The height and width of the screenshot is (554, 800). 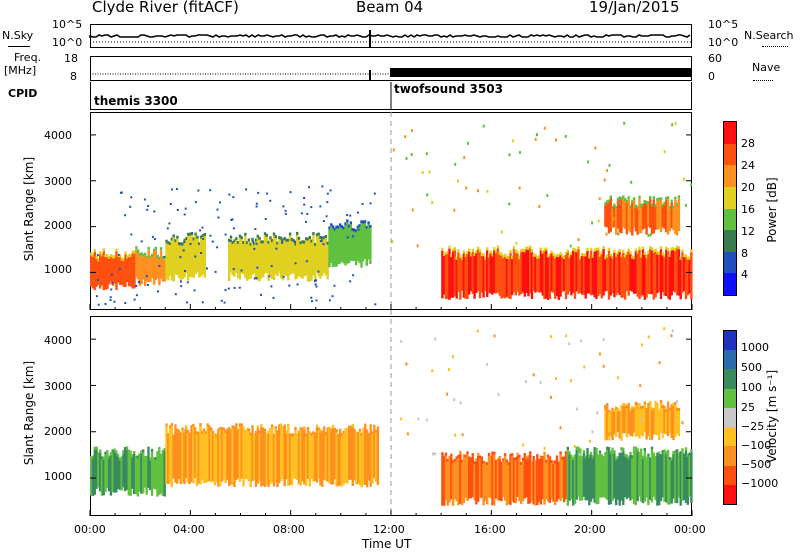 I want to click on power-cbtick-24: 24, so click(x=748, y=165).